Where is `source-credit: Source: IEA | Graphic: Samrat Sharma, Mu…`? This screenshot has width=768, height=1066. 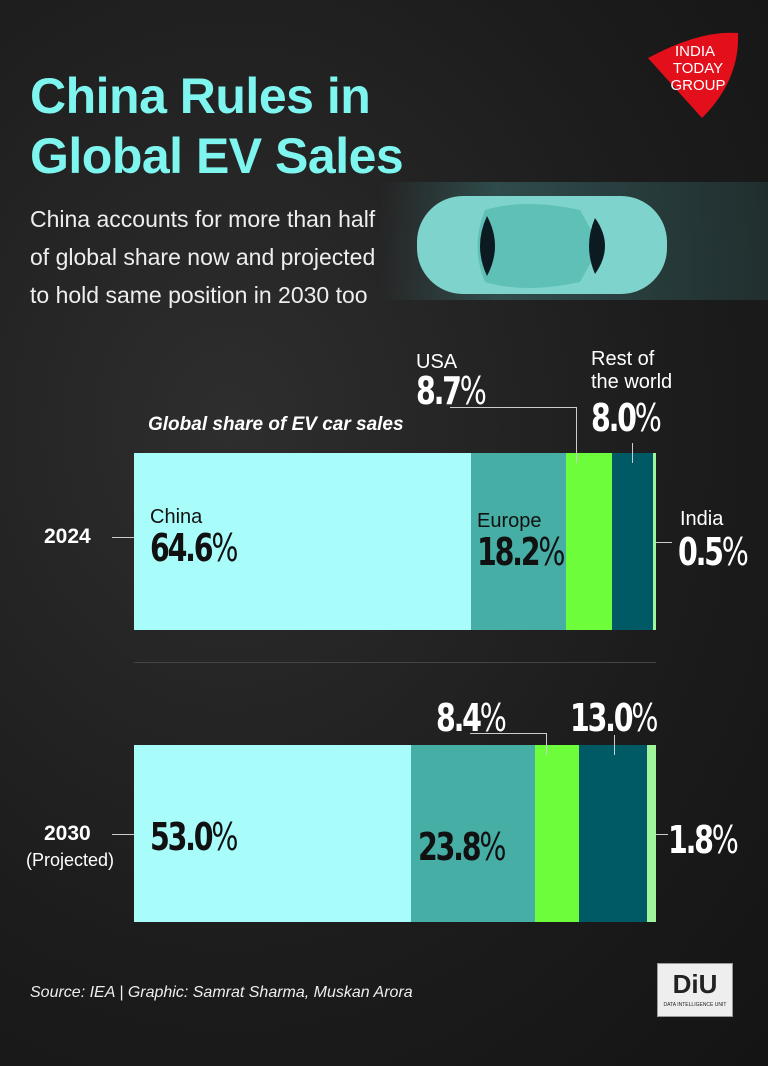
source-credit: Source: IEA | Graphic: Samrat Sharma, Mu… is located at coordinates (221, 992).